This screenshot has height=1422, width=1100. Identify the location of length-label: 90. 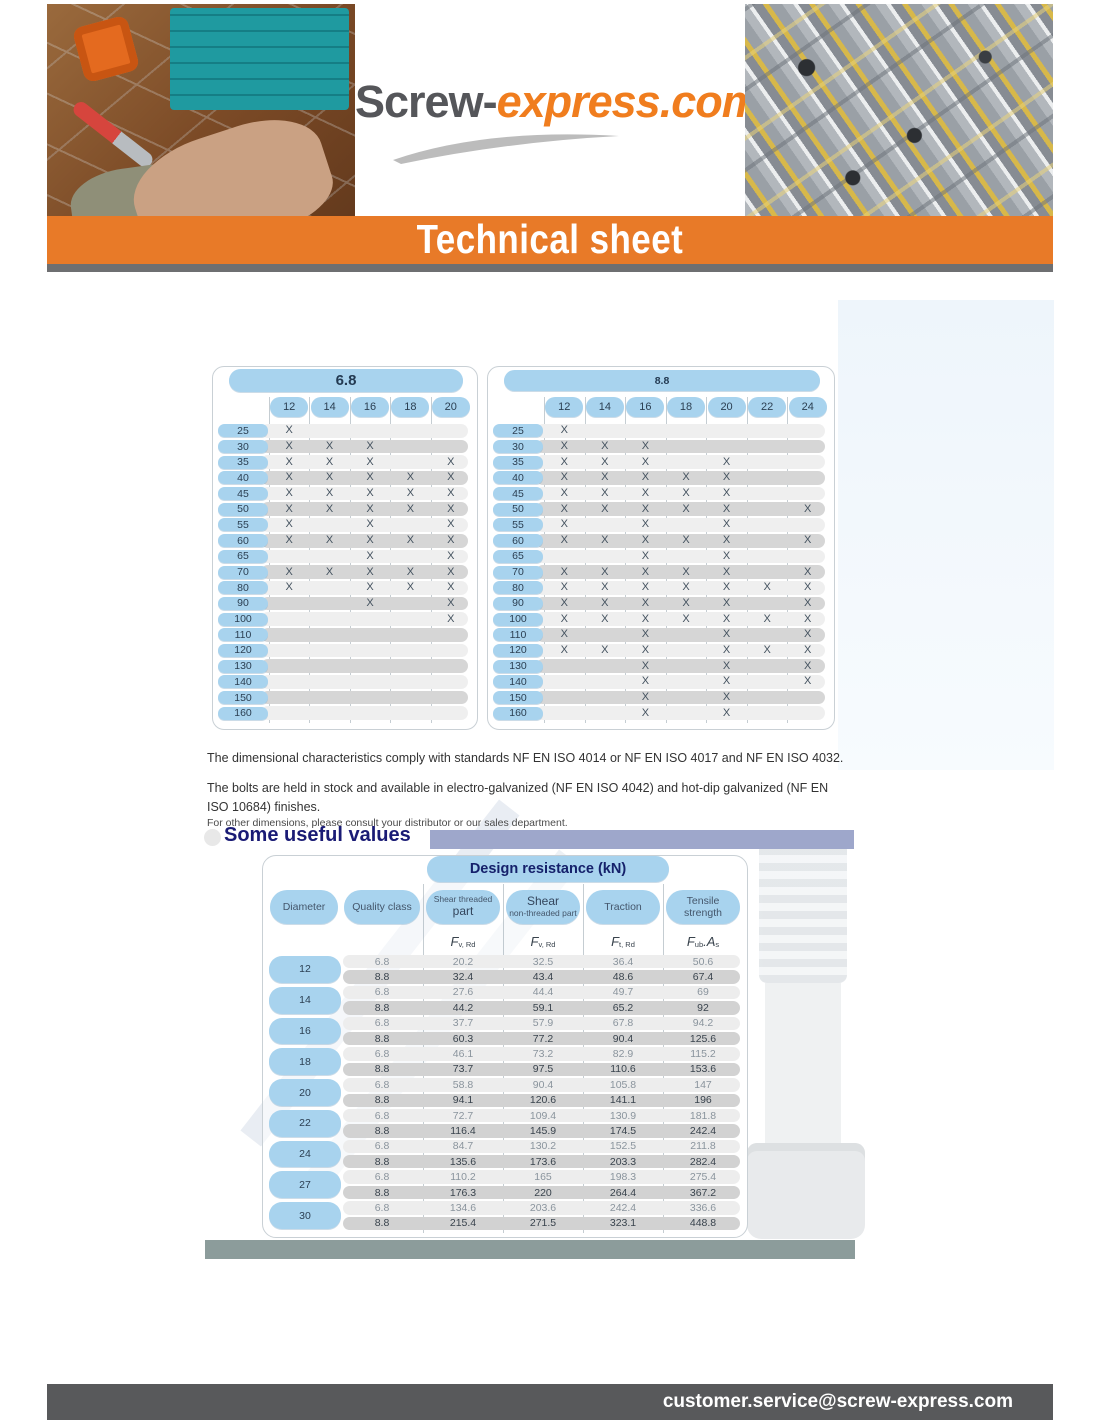
(518, 603).